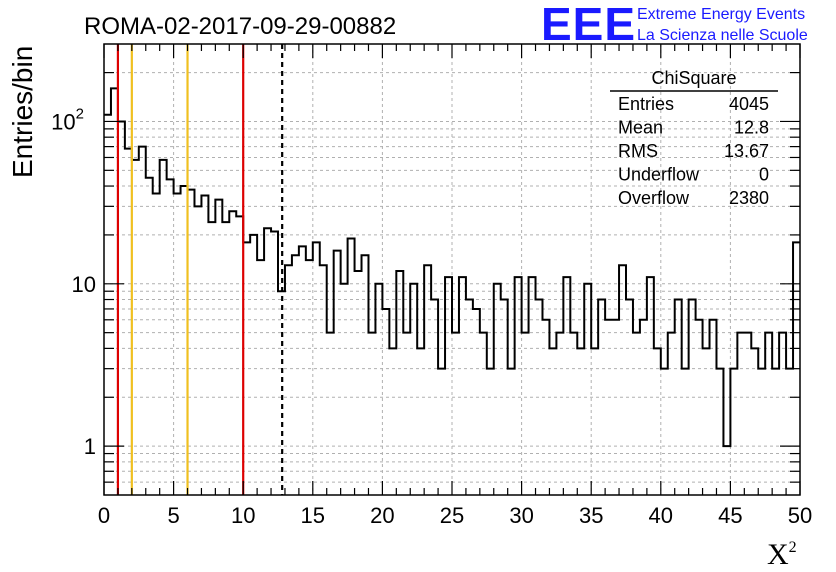  What do you see at coordinates (243, 515) in the screenshot?
I see `x-tick-label: 10` at bounding box center [243, 515].